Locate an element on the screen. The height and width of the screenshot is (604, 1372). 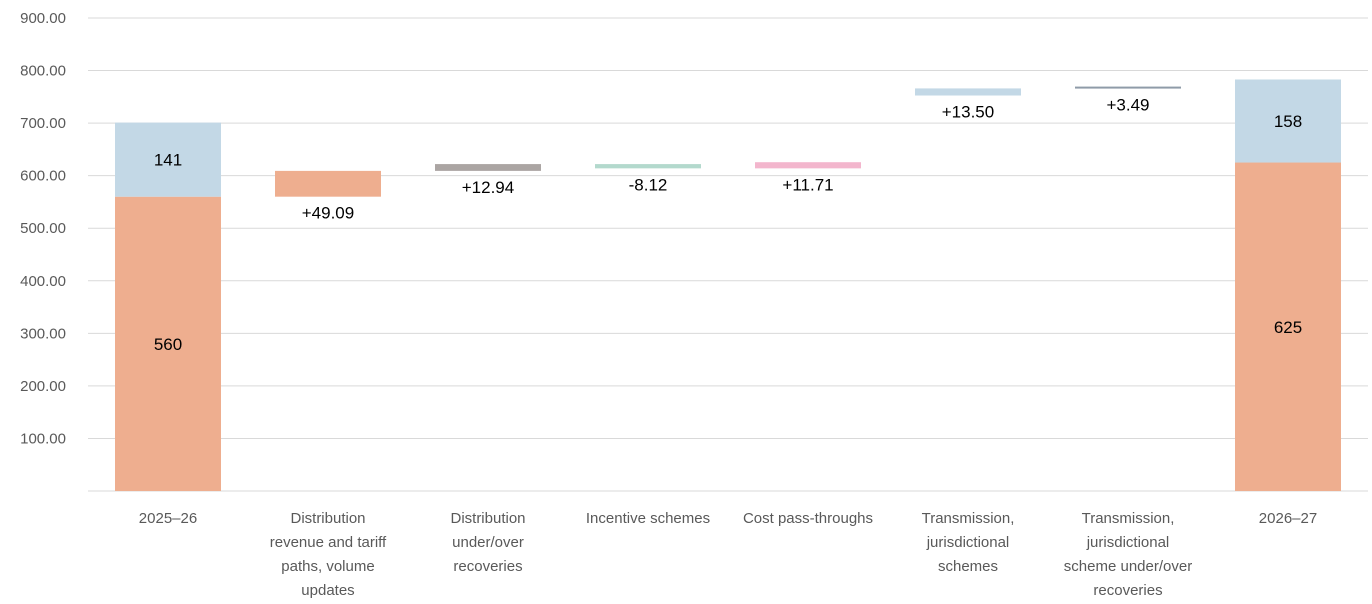
data-label: +11.71 is located at coordinates (807, 184).